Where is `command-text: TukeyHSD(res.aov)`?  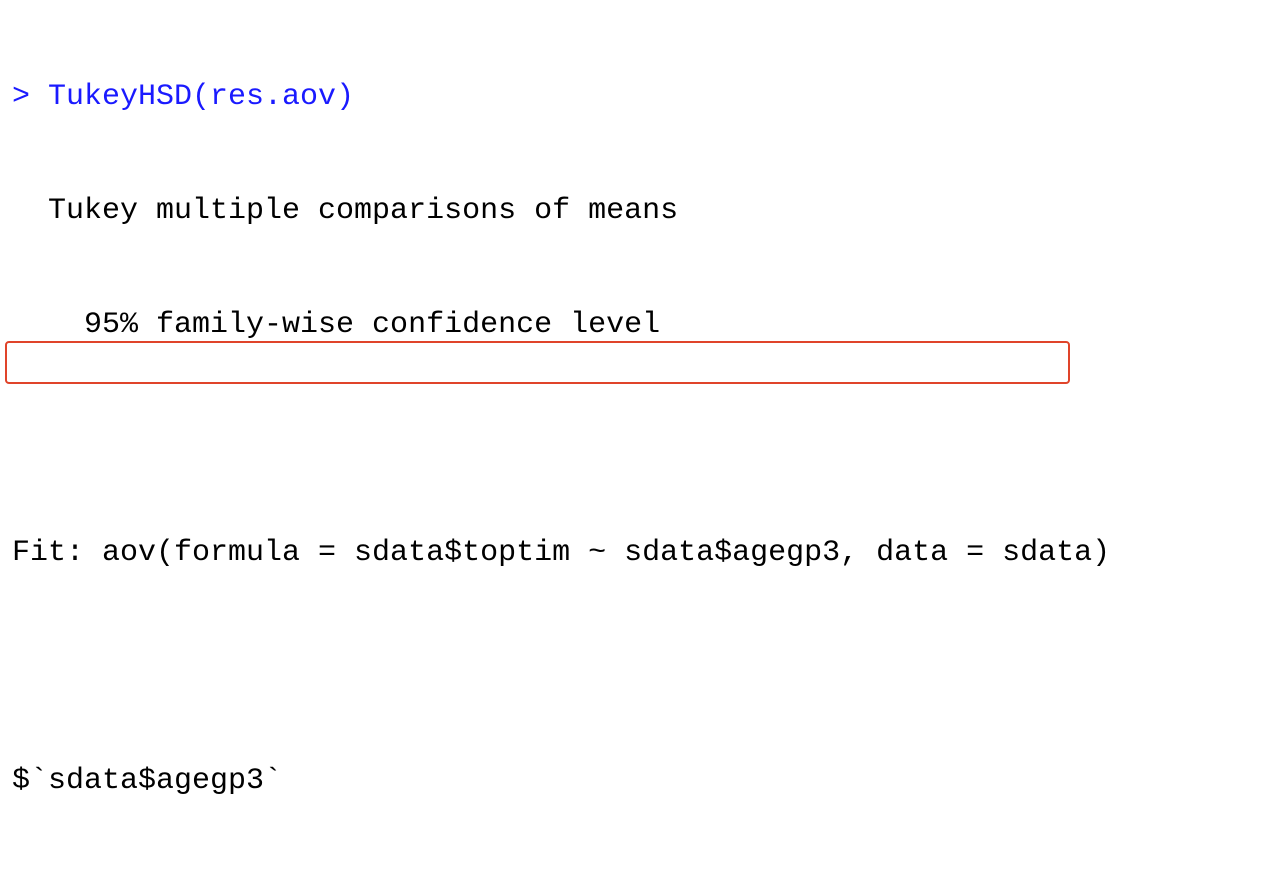 command-text: TukeyHSD(res.aov) is located at coordinates (201, 97).